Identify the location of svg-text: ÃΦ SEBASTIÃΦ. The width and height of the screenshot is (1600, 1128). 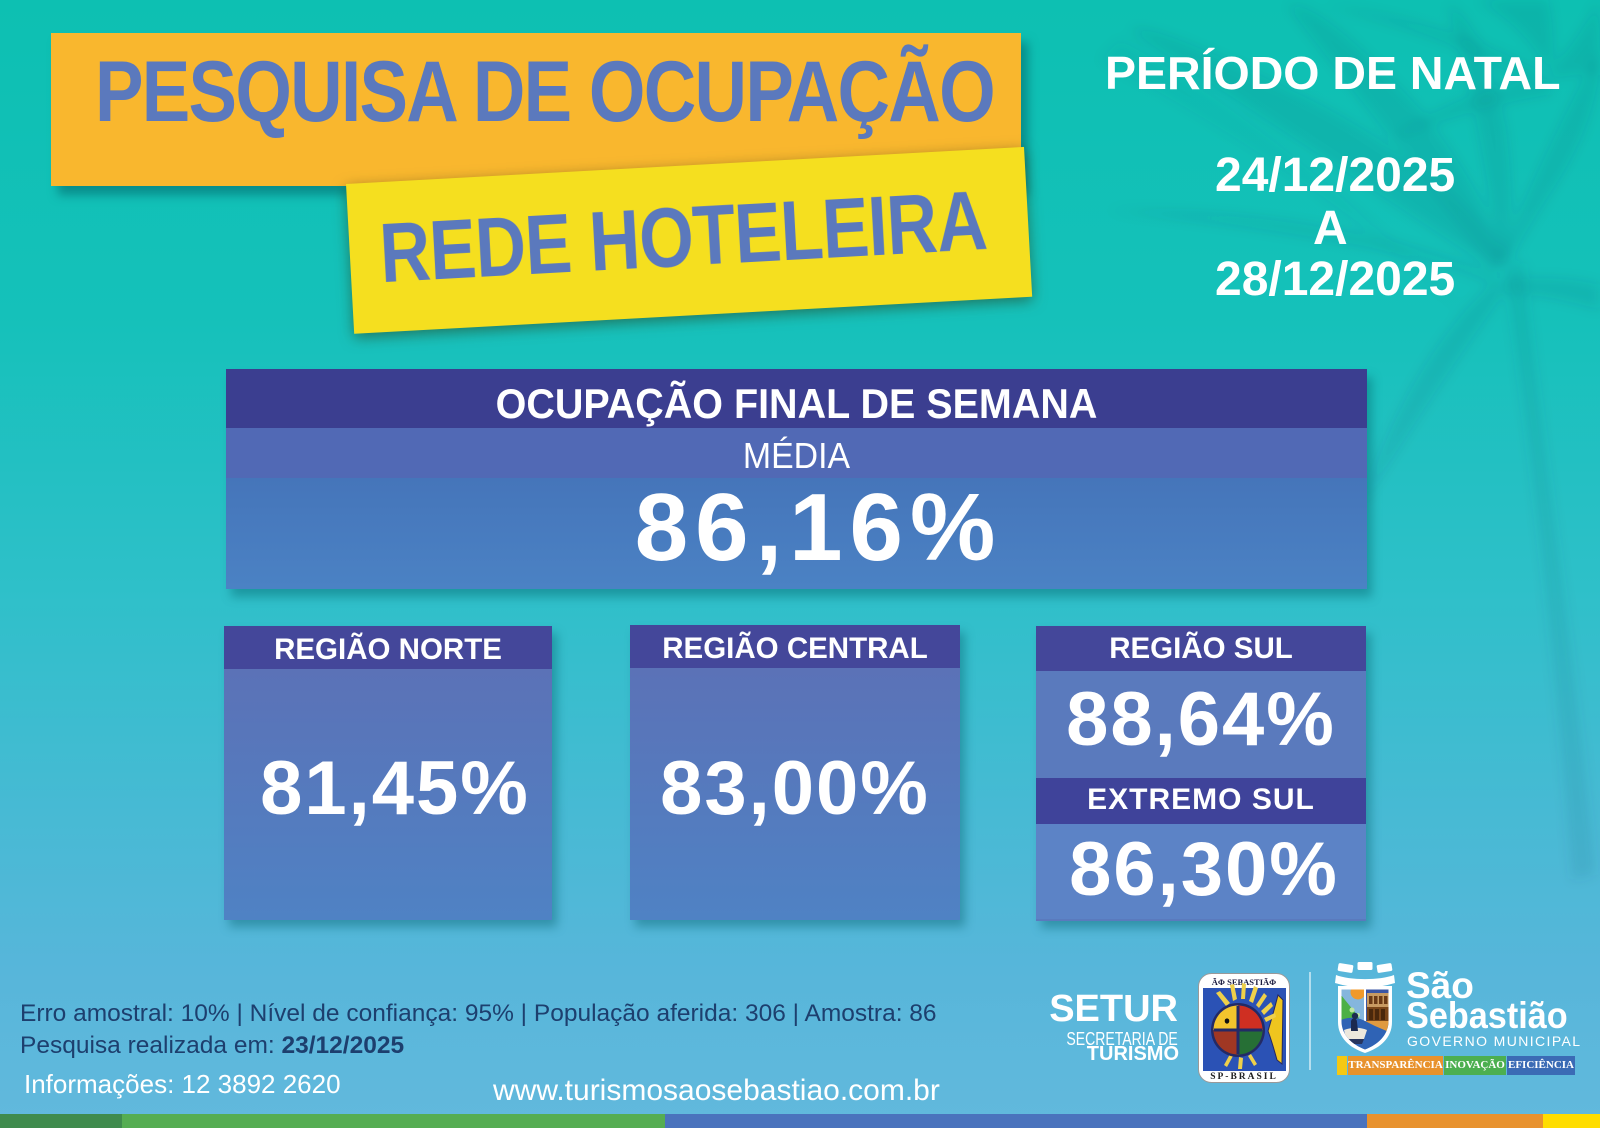
(1244, 982).